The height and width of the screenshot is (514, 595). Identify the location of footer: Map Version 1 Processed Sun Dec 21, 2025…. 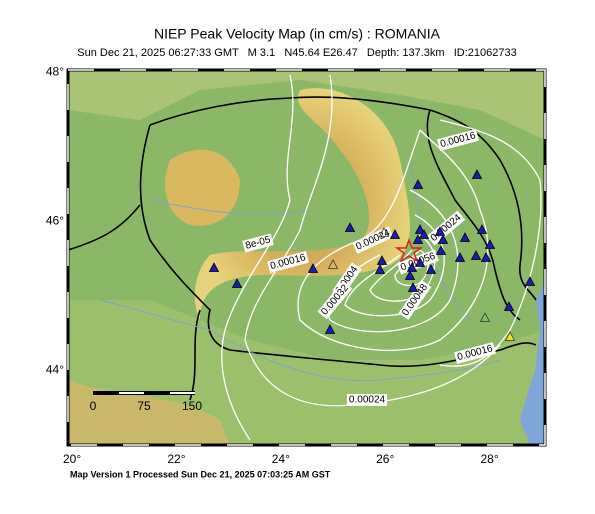
(200, 474).